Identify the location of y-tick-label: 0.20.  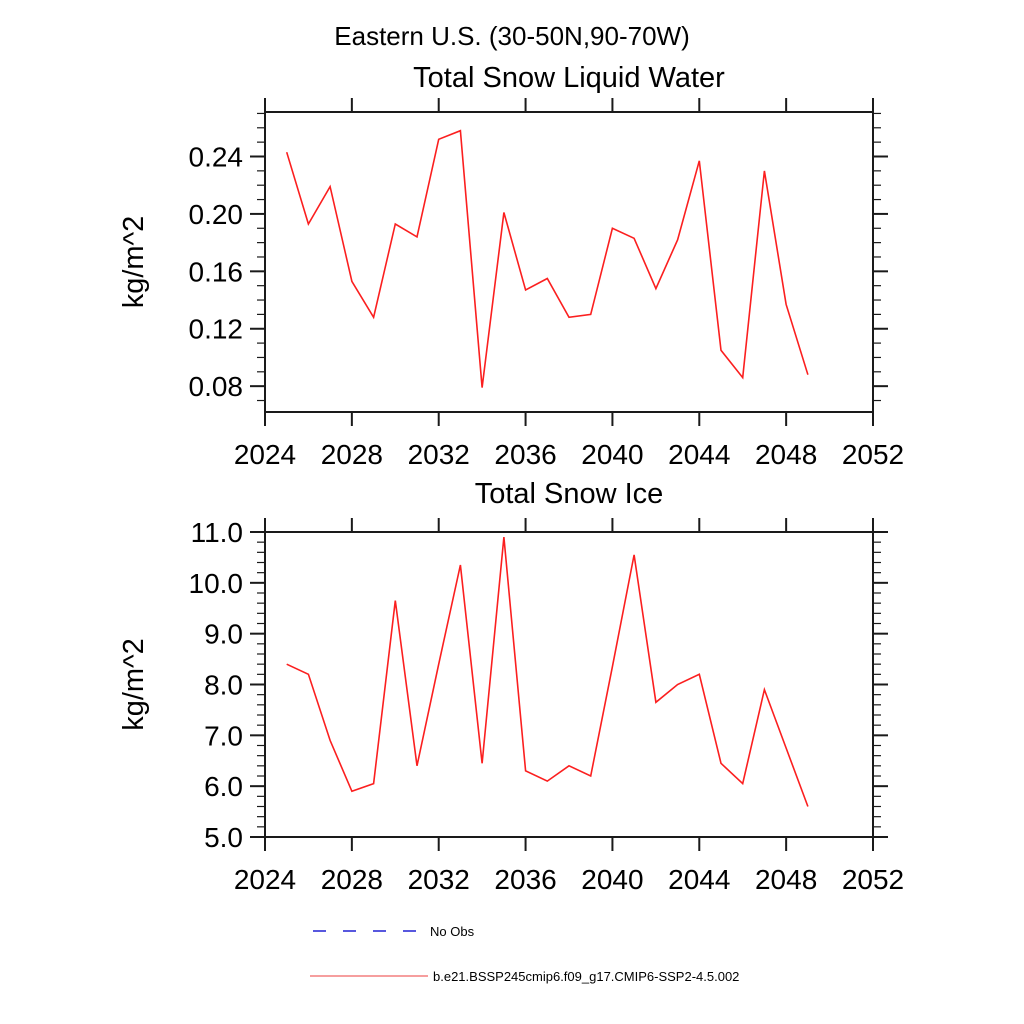
(216, 214).